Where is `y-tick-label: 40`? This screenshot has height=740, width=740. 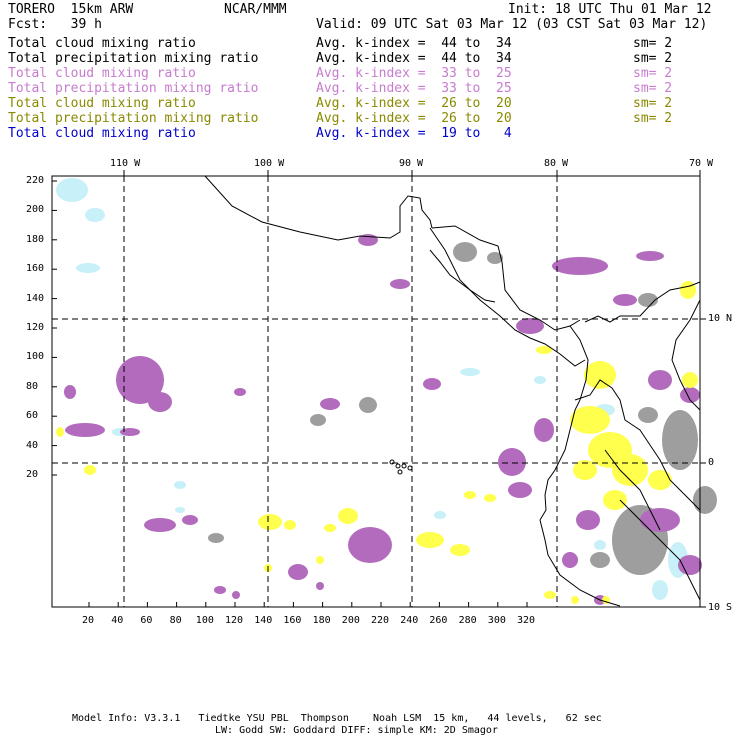 y-tick-label: 40 is located at coordinates (32, 445).